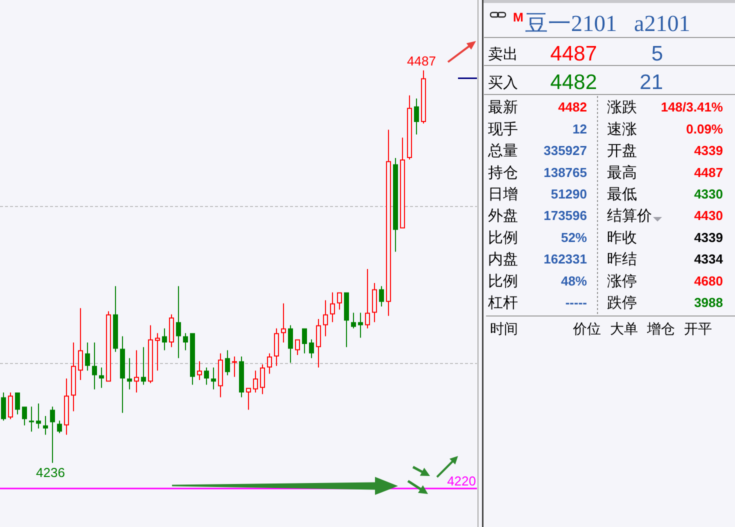  Describe the element at coordinates (622, 281) in the screenshot. I see `category-label: 涨停` at that location.